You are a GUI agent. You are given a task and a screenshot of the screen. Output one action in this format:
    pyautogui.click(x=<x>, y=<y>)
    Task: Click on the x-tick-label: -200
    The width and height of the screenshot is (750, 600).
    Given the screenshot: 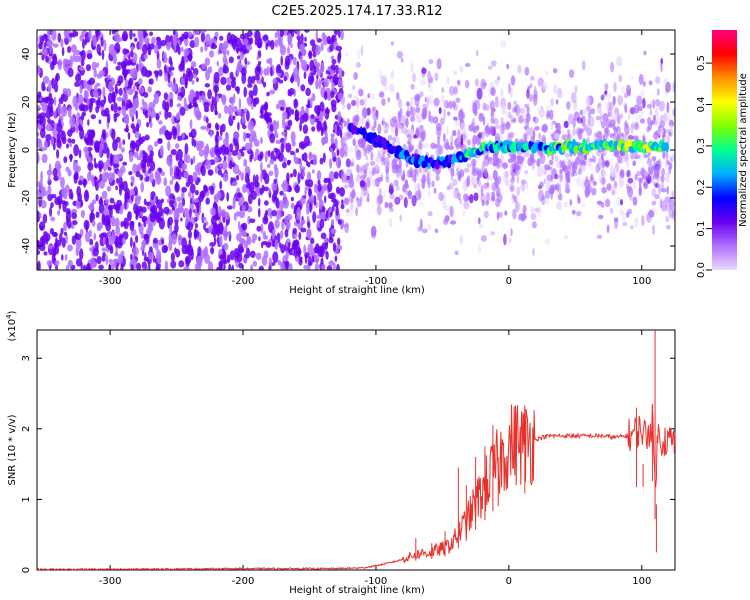 What is the action you would take?
    pyautogui.click(x=243, y=581)
    